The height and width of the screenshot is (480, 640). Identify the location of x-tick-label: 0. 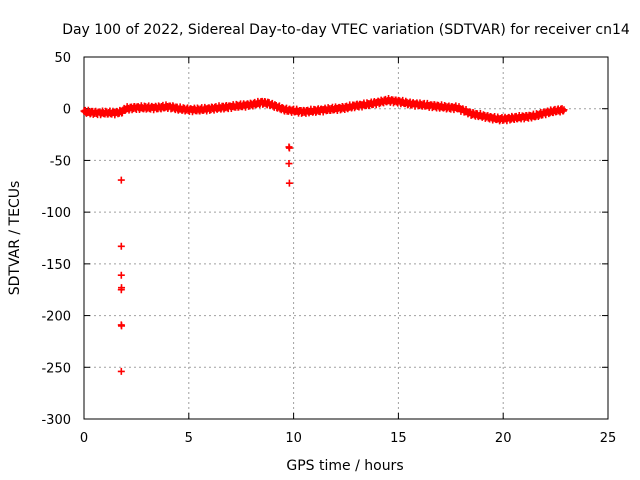
(84, 438).